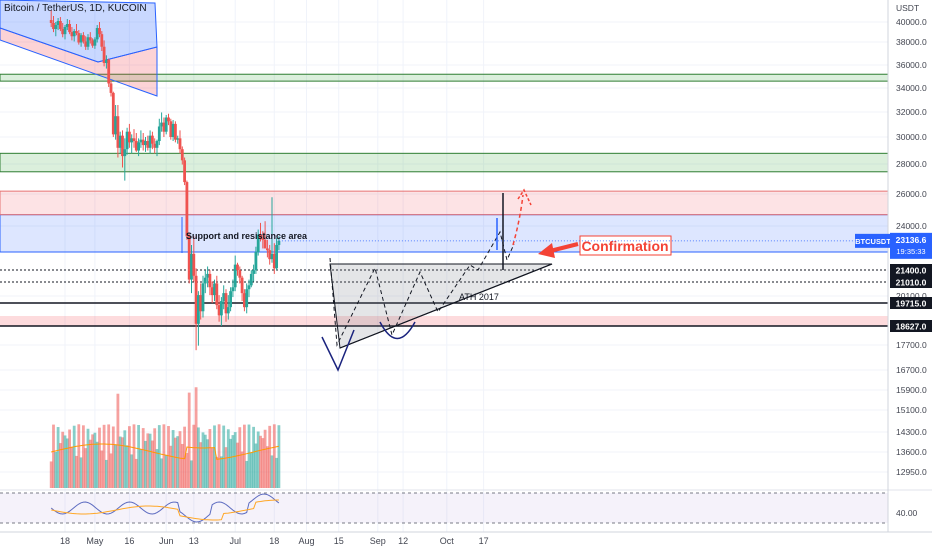 Image resolution: width=932 pixels, height=555 pixels. I want to click on time-label: Oct, so click(447, 541).